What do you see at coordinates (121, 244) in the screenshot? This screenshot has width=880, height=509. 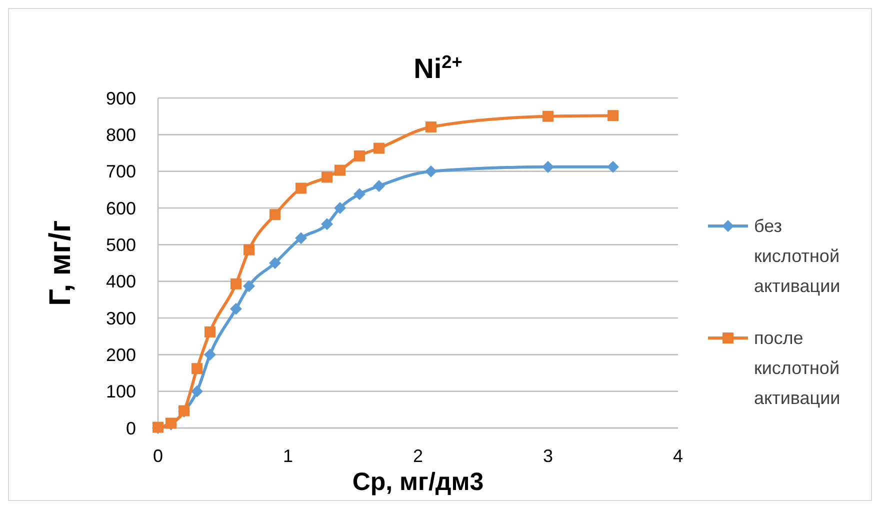 I see `y-tick-label: 500` at bounding box center [121, 244].